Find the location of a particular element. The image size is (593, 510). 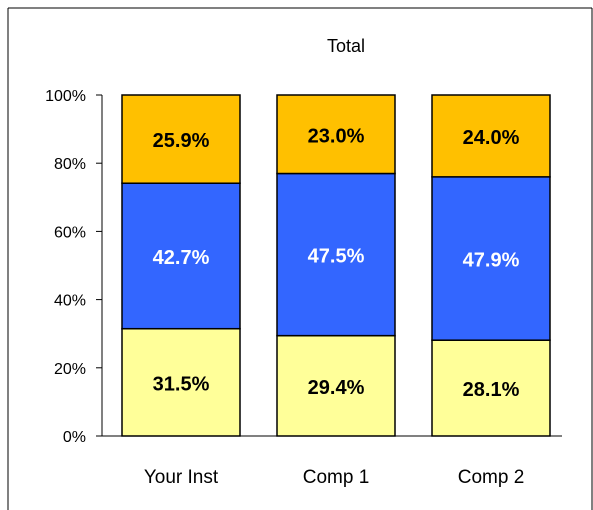

chart-title: Total is located at coordinates (346, 46).